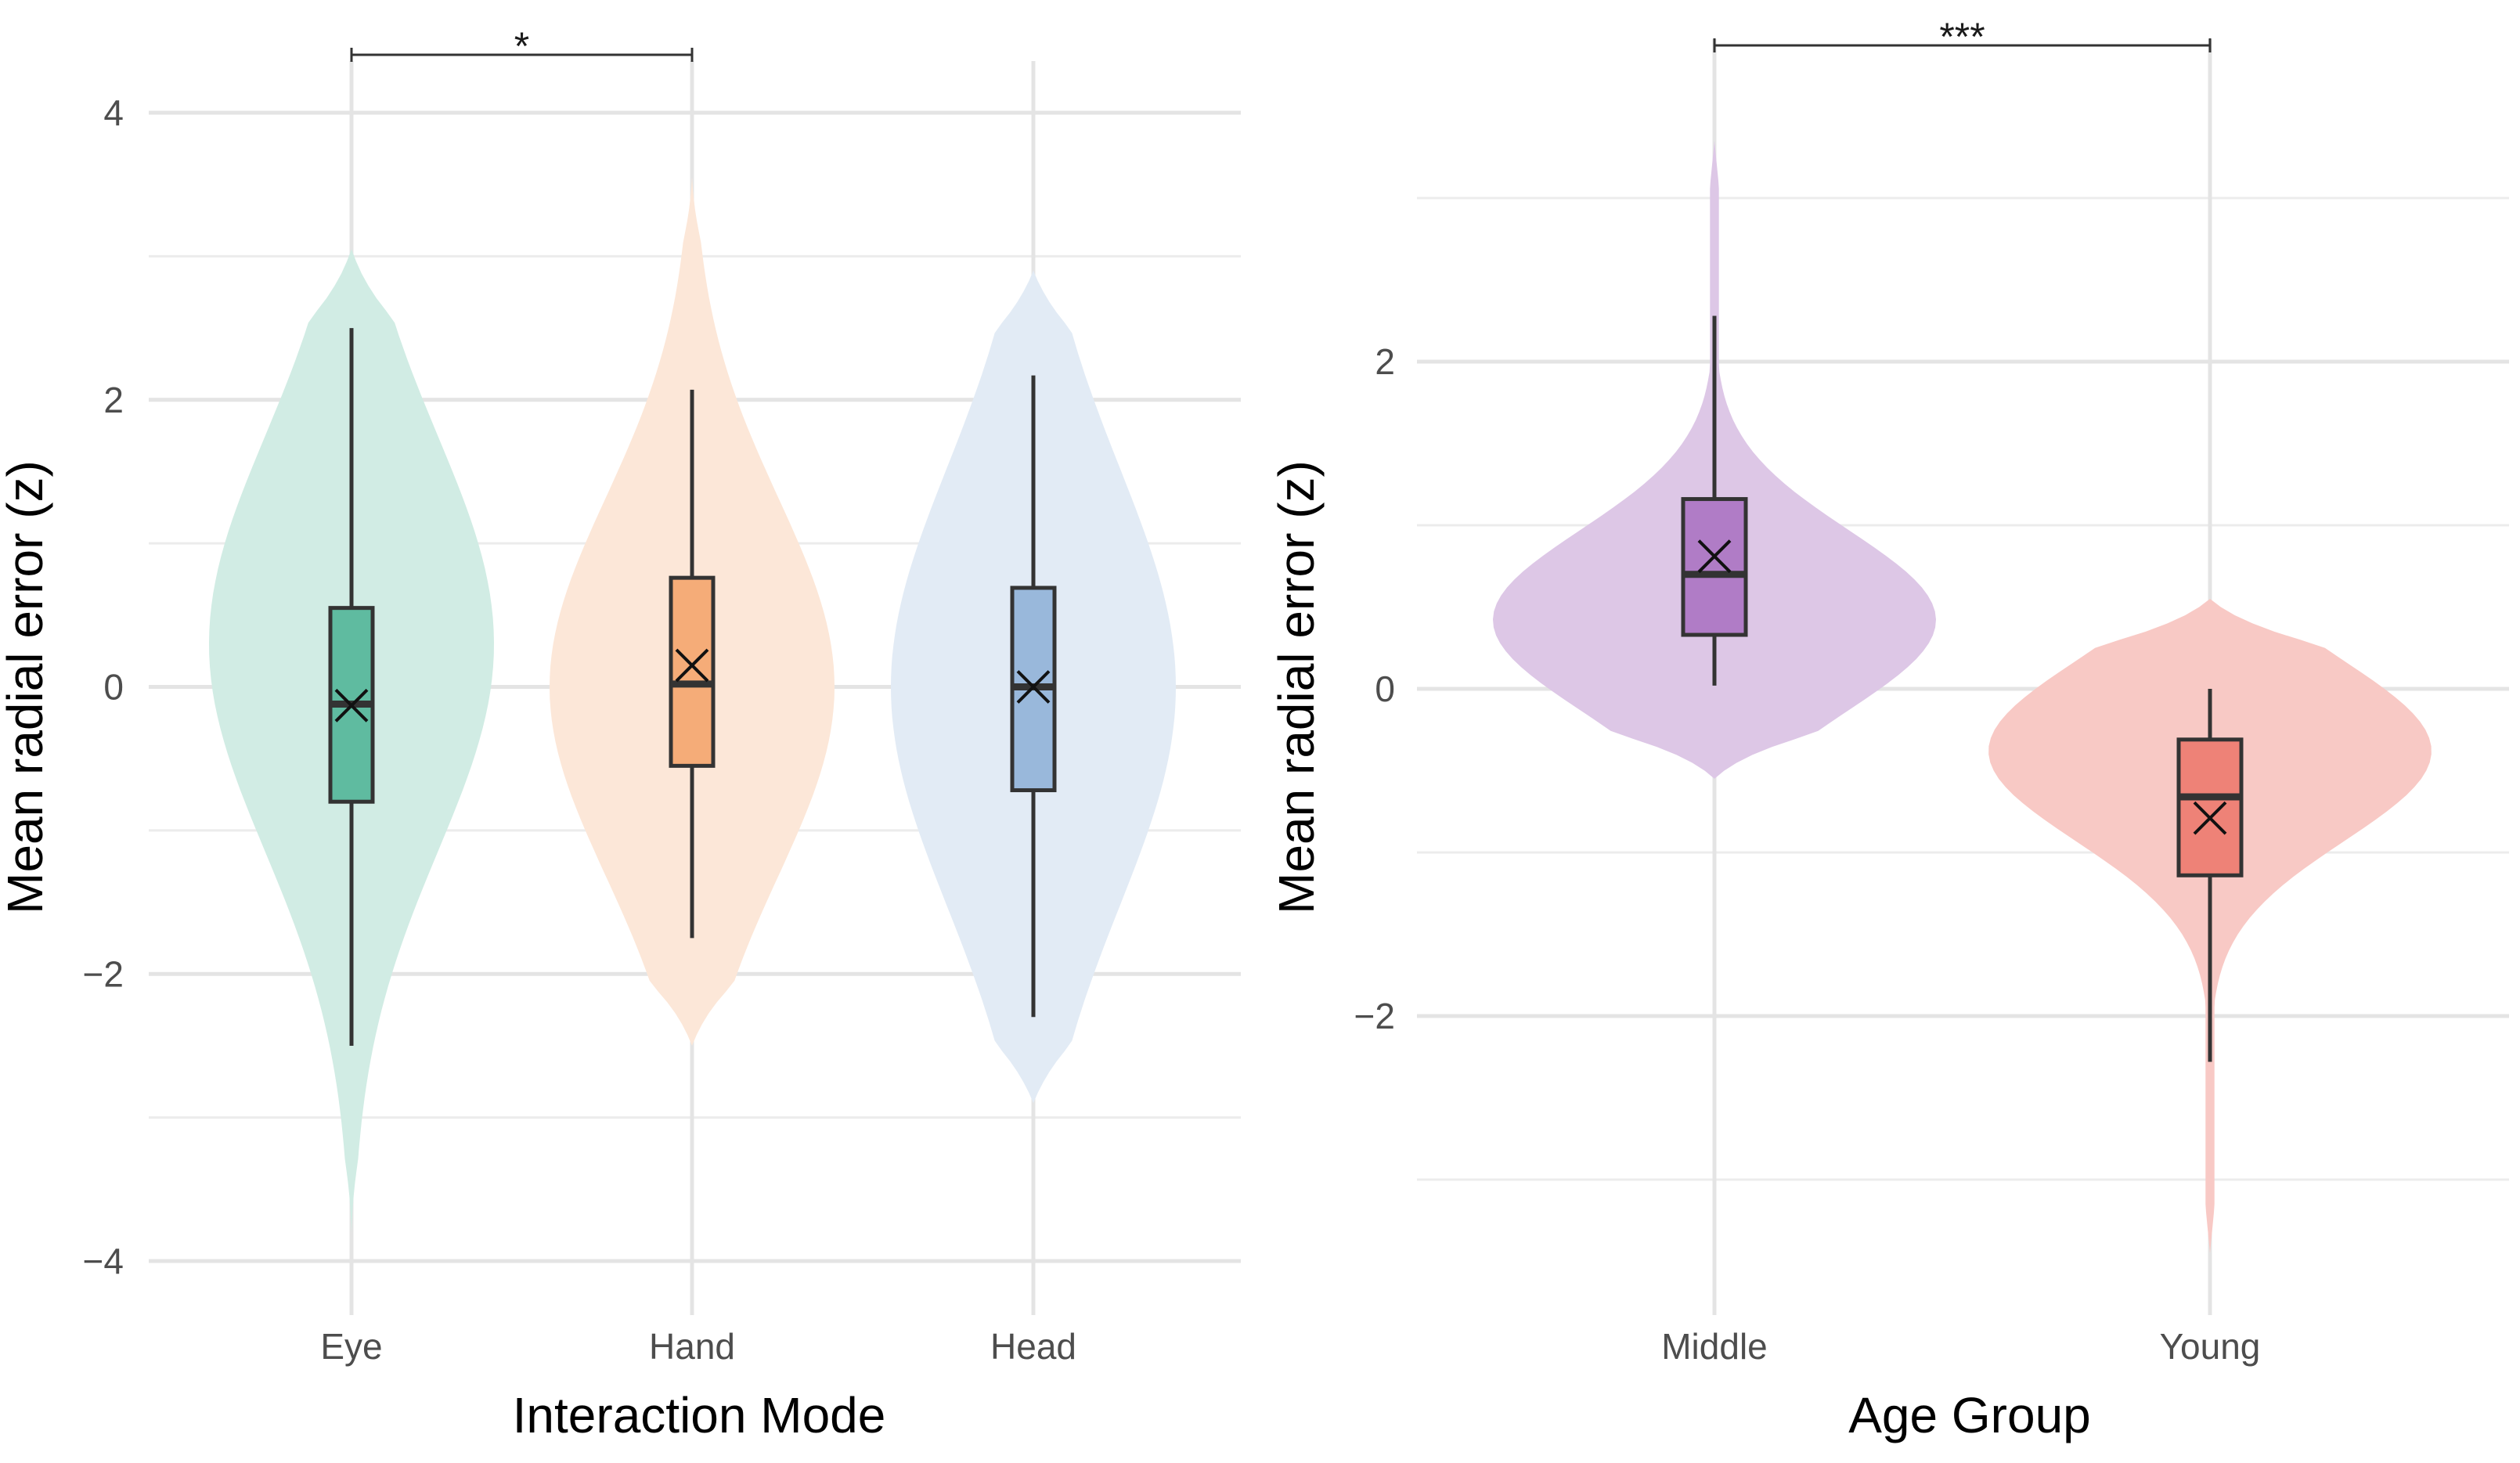 This screenshot has height=1463, width=2520. Describe the element at coordinates (521, 46) in the screenshot. I see `significance-label: *` at that location.